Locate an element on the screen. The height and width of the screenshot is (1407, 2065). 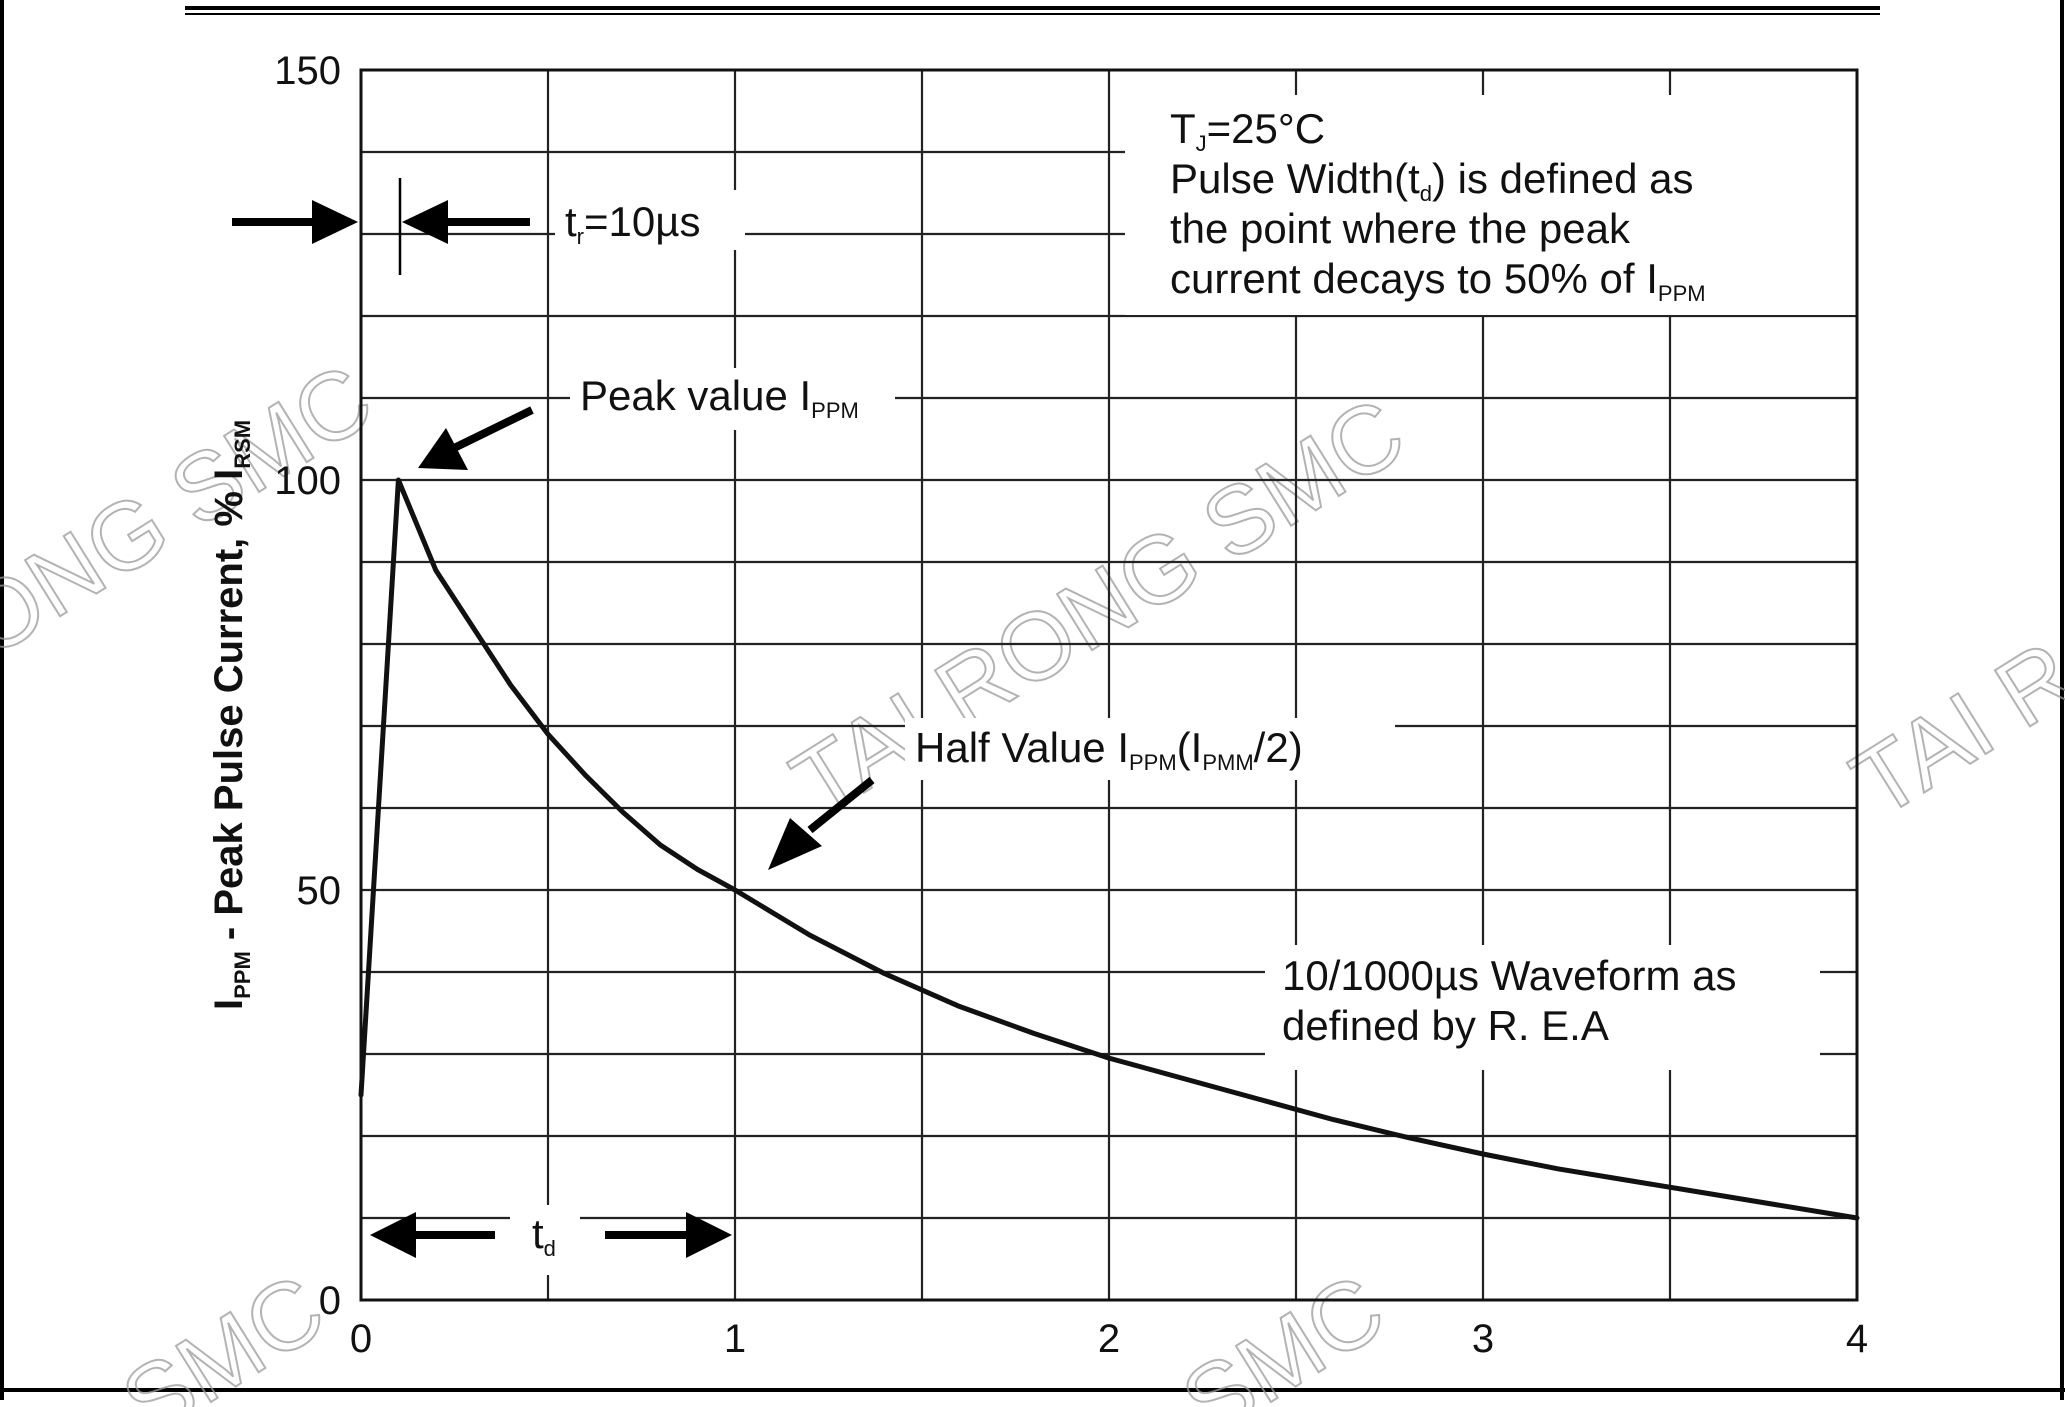
note-line-2: Pulse Width(td) is defined as is located at coordinates (1431, 180).